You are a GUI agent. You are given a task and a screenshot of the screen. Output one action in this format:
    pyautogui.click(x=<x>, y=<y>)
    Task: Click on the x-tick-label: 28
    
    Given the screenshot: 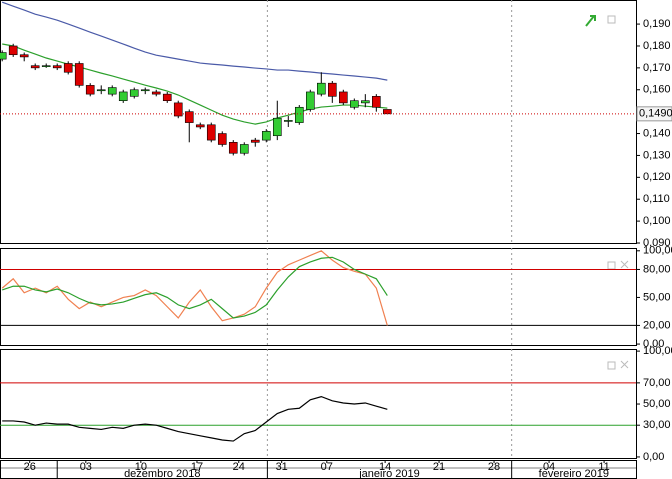 What is the action you would take?
    pyautogui.click(x=494, y=467)
    